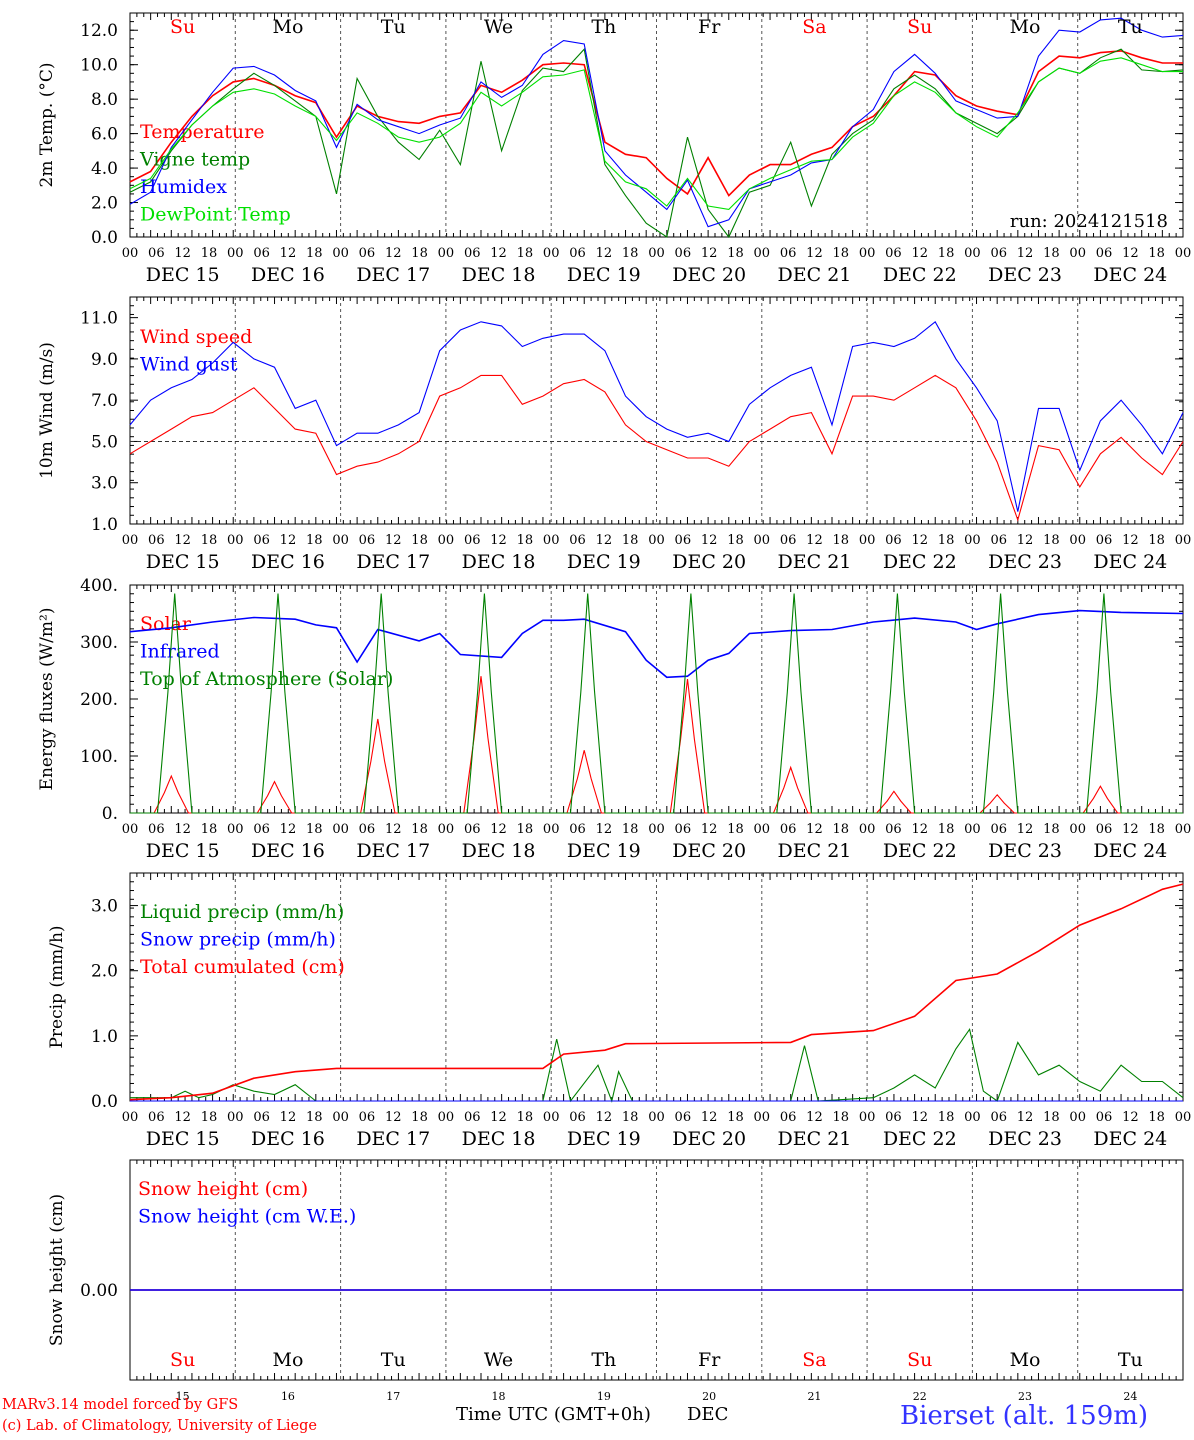 The width and height of the screenshot is (1194, 1440). What do you see at coordinates (1025, 1396) in the screenshot?
I see `day-number: 23` at bounding box center [1025, 1396].